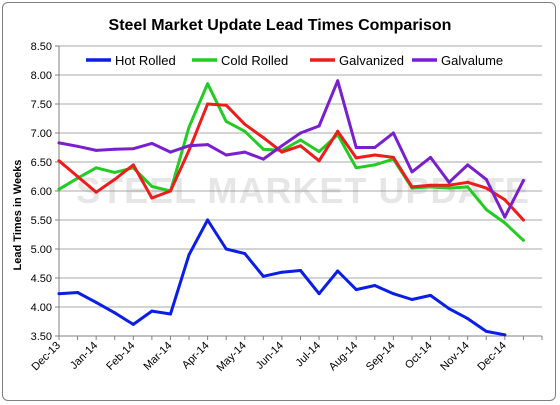 This screenshot has height=405, width=560. I want to click on x-tick-label: Oct-14, so click(419, 356).